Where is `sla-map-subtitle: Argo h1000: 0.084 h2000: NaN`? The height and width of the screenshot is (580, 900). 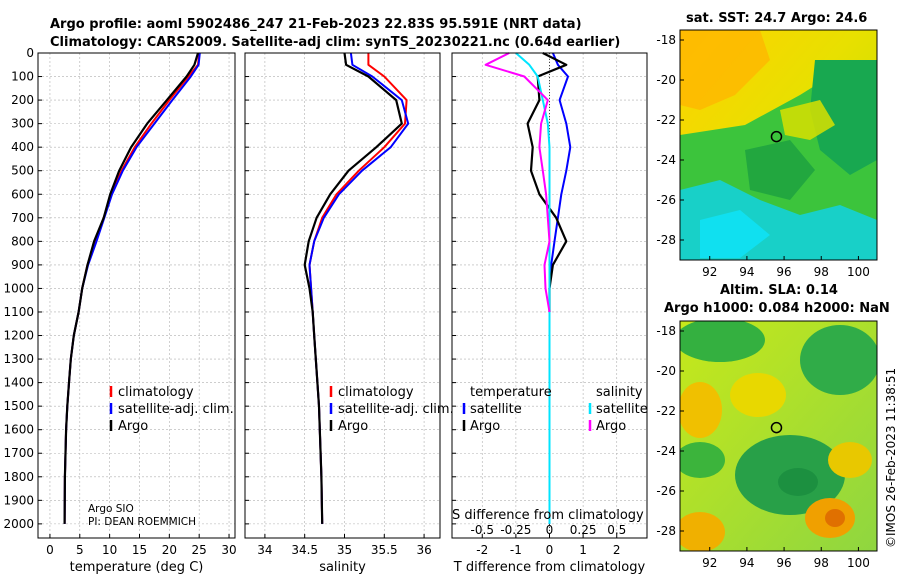
sla-map-subtitle: Argo h1000: 0.084 h2000: NaN is located at coordinates (777, 308).